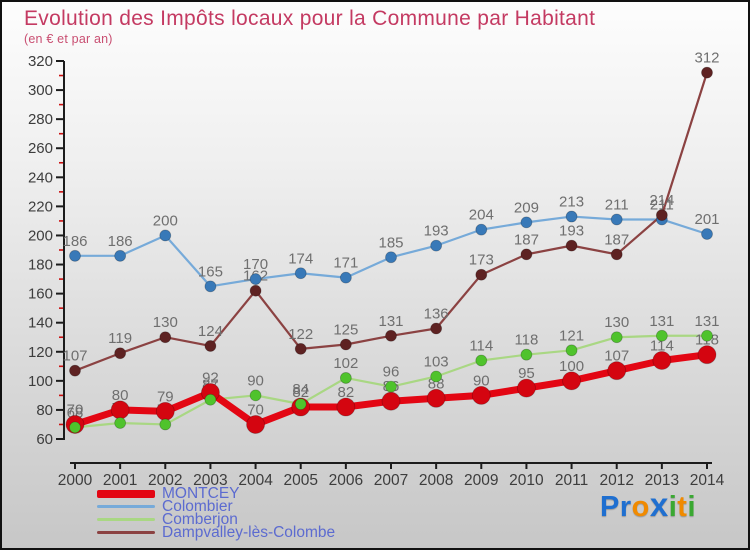 This screenshot has width=750, height=550. I want to click on data-point-MONTCEY-2001, so click(120, 410).